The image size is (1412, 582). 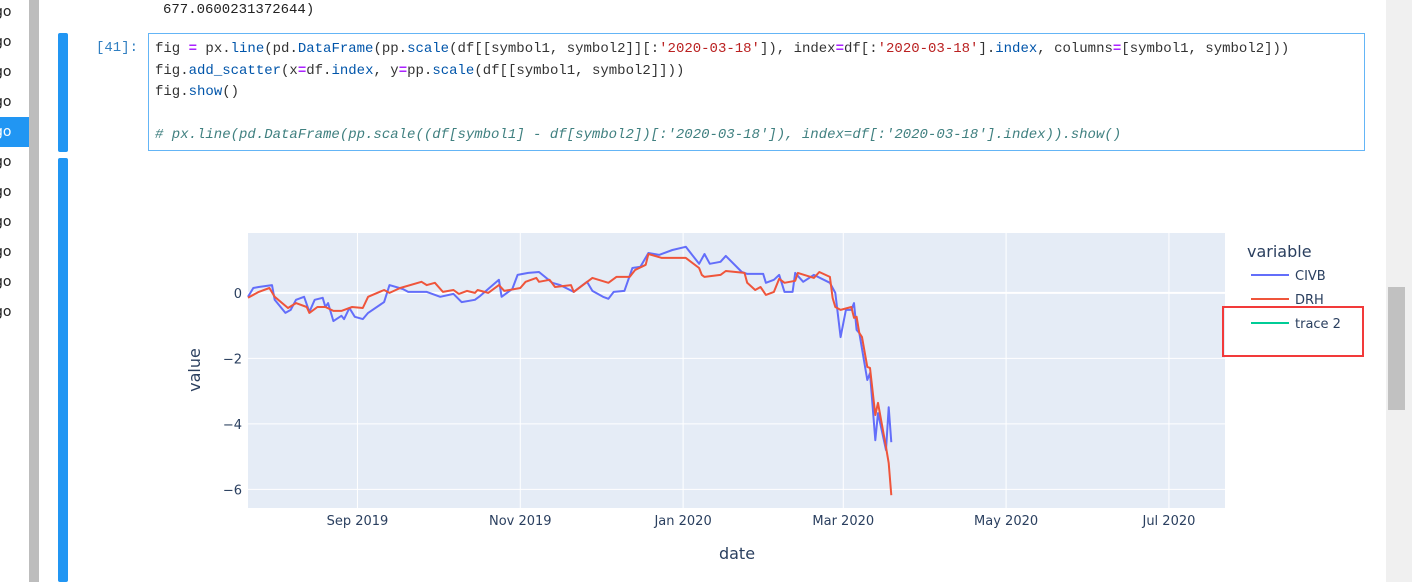 What do you see at coordinates (289, 70) in the screenshot?
I see `code-token: (x` at bounding box center [289, 70].